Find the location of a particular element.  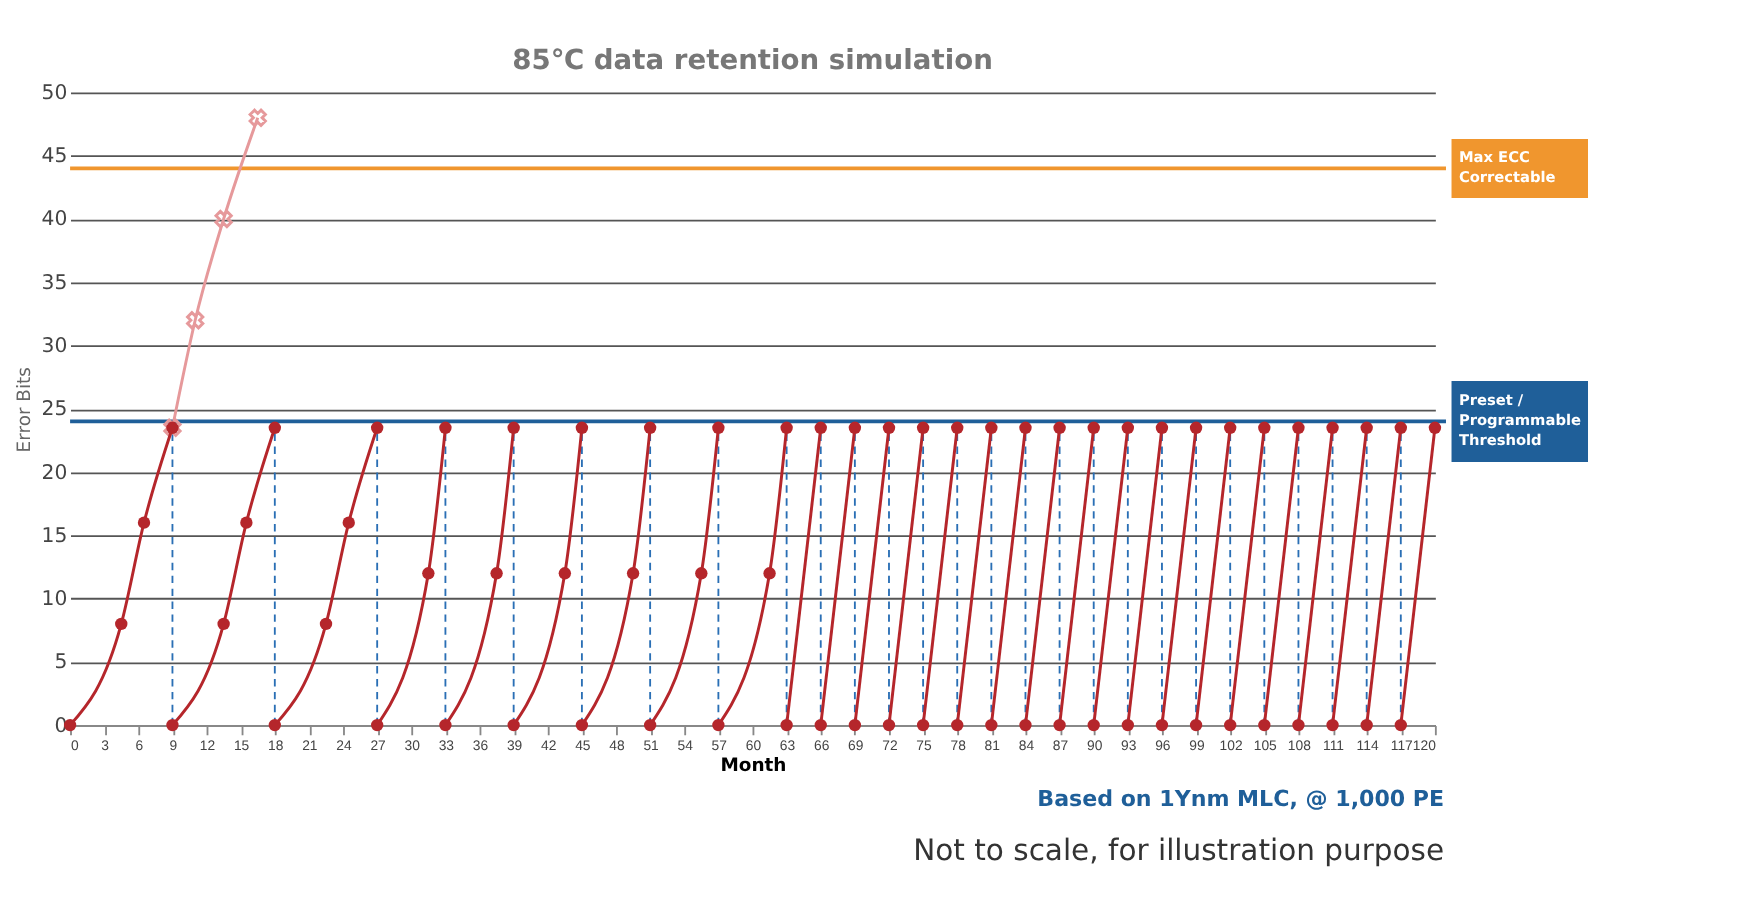

y-tick-label: 50 is located at coordinates (54, 93).